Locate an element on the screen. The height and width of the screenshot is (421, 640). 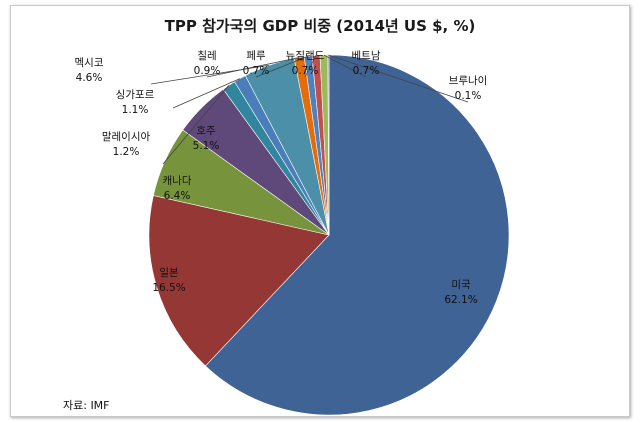
slice-label-3: 캐나다 is located at coordinates (177, 181).